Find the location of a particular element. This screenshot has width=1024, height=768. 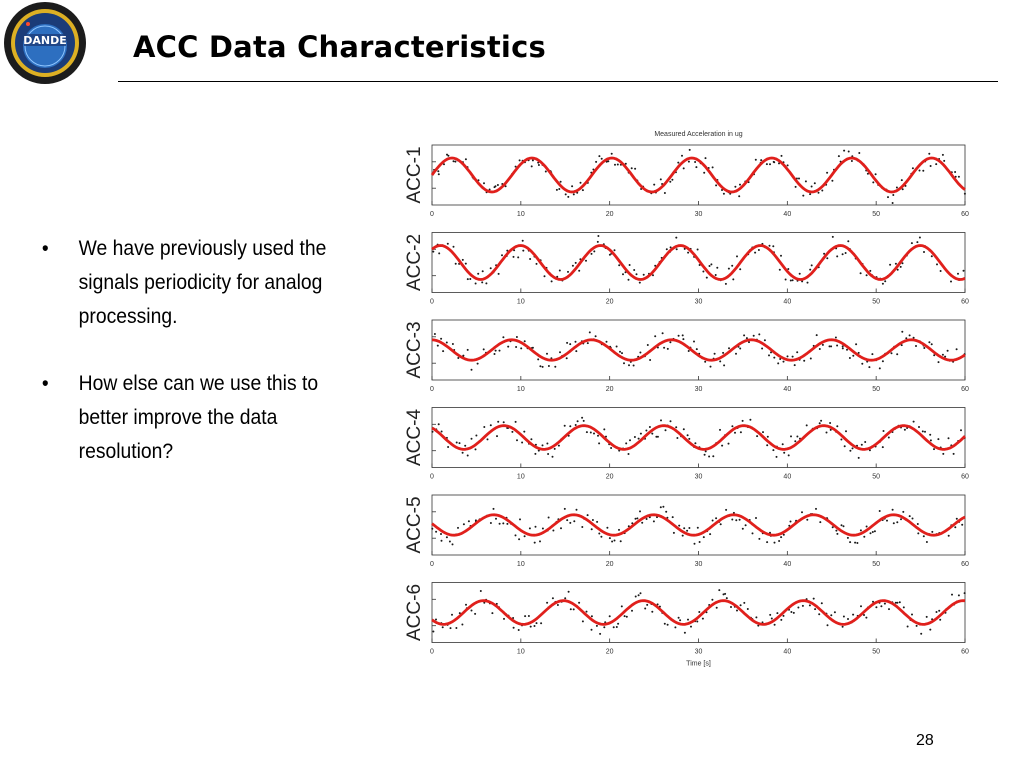

slide-title: ACC Data Characteristics is located at coordinates (339, 47).